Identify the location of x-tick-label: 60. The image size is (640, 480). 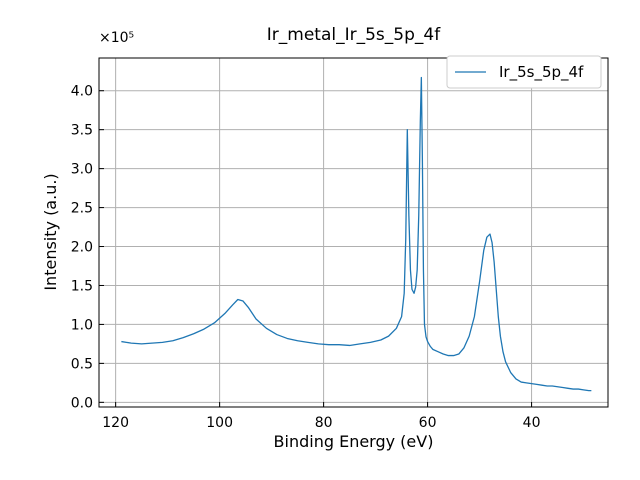
(428, 423).